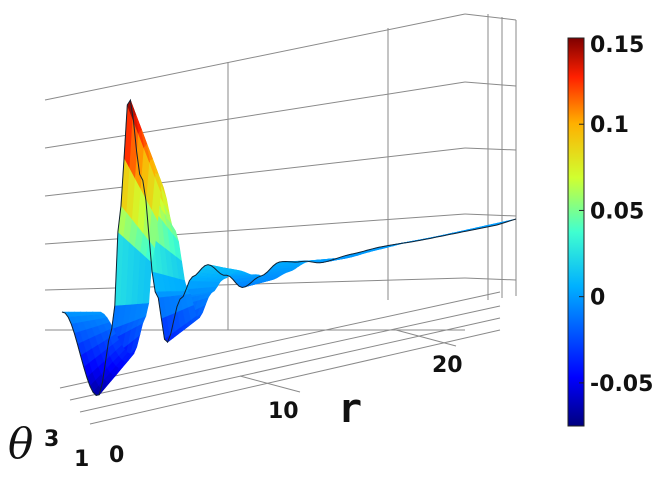 The width and height of the screenshot is (671, 481). I want to click on r-axis-label: r, so click(350, 409).